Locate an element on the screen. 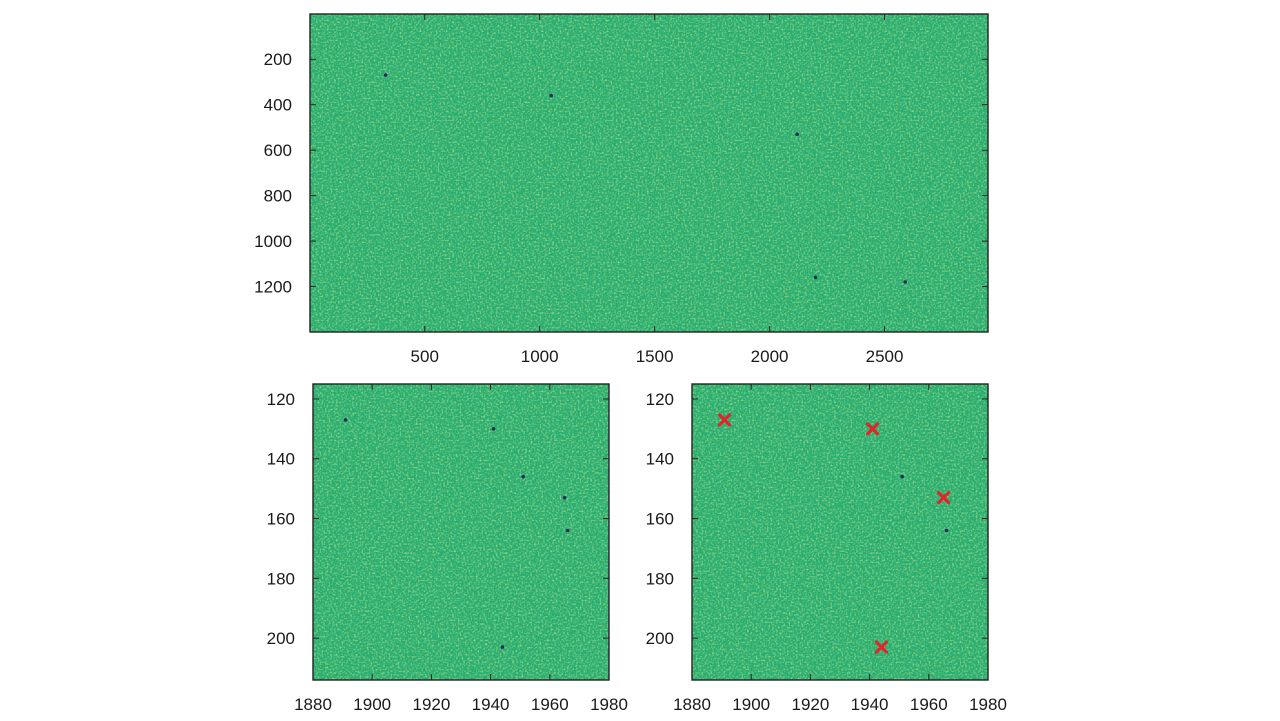  y-tick-label: 1000 is located at coordinates (273, 241).